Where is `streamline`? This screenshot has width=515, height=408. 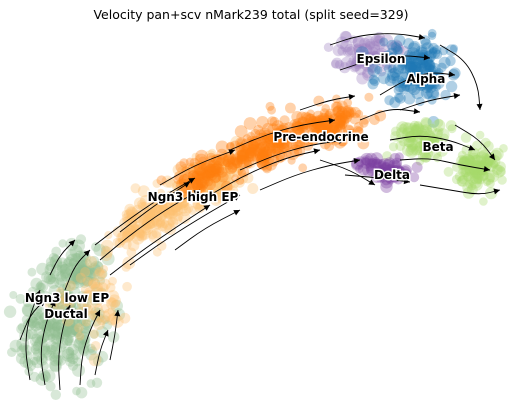
streamline is located at coordinates (114, 335).